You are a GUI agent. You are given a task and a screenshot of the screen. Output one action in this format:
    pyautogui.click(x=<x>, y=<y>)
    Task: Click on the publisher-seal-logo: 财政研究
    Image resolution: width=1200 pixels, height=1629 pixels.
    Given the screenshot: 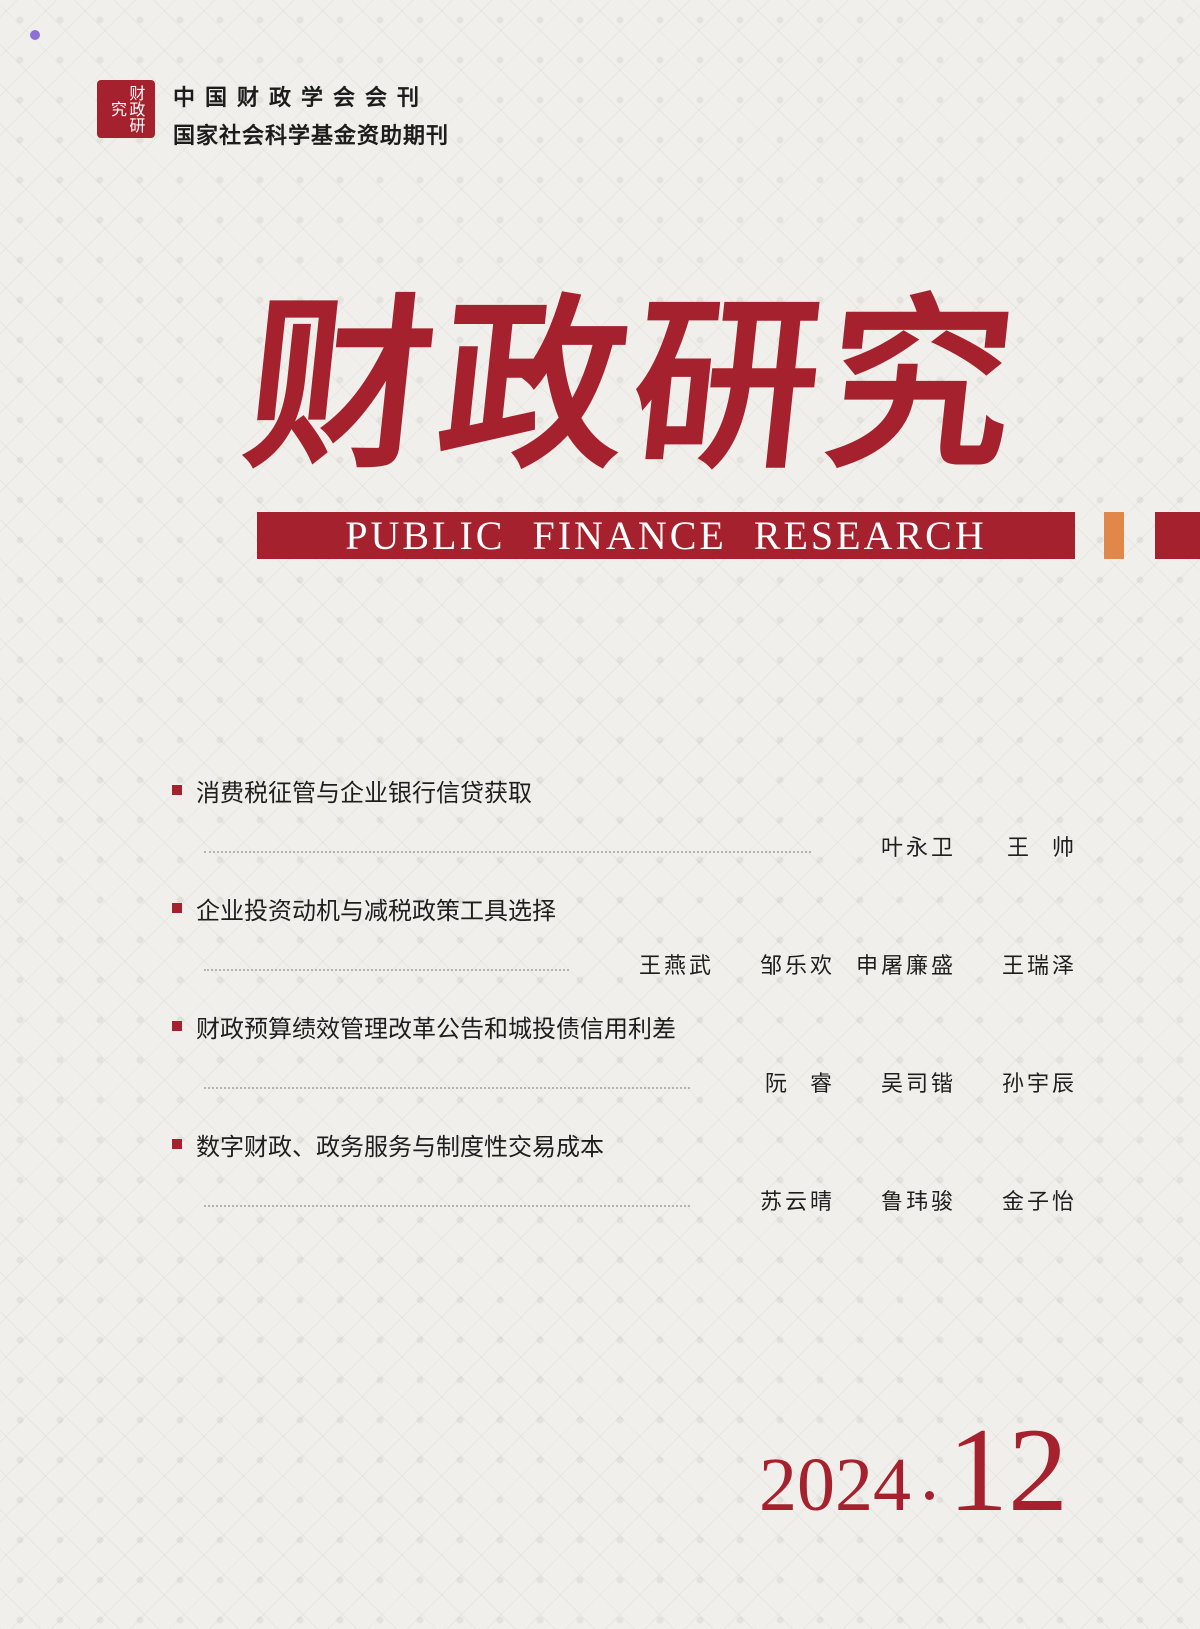 What is the action you would take?
    pyautogui.click(x=126, y=109)
    